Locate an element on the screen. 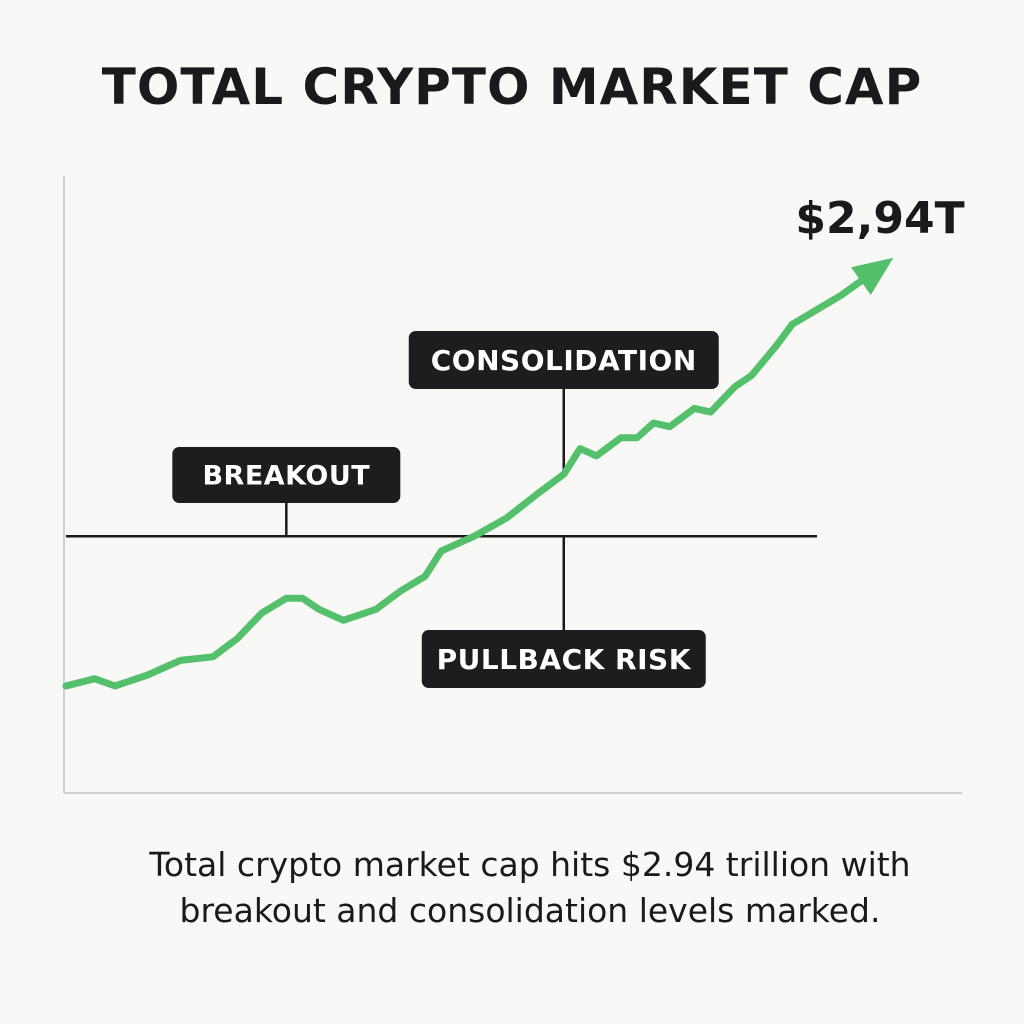 Image resolution: width=1024 pixels, height=1024 pixels. annotation-text: BREAKOUT is located at coordinates (286, 476).